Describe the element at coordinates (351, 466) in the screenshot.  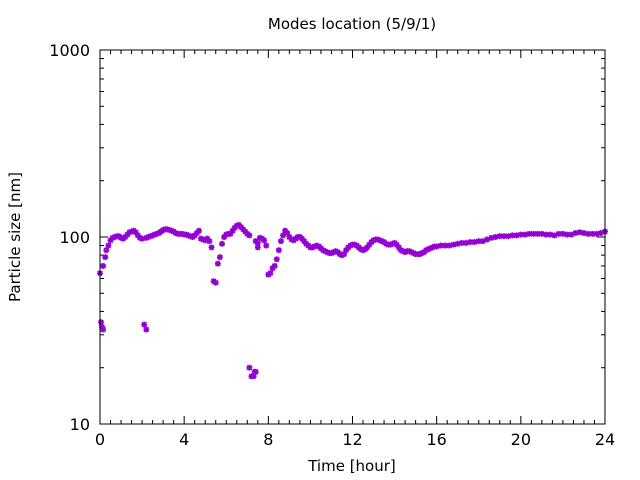
I see `x-axis-label: Time [hour]` at that location.